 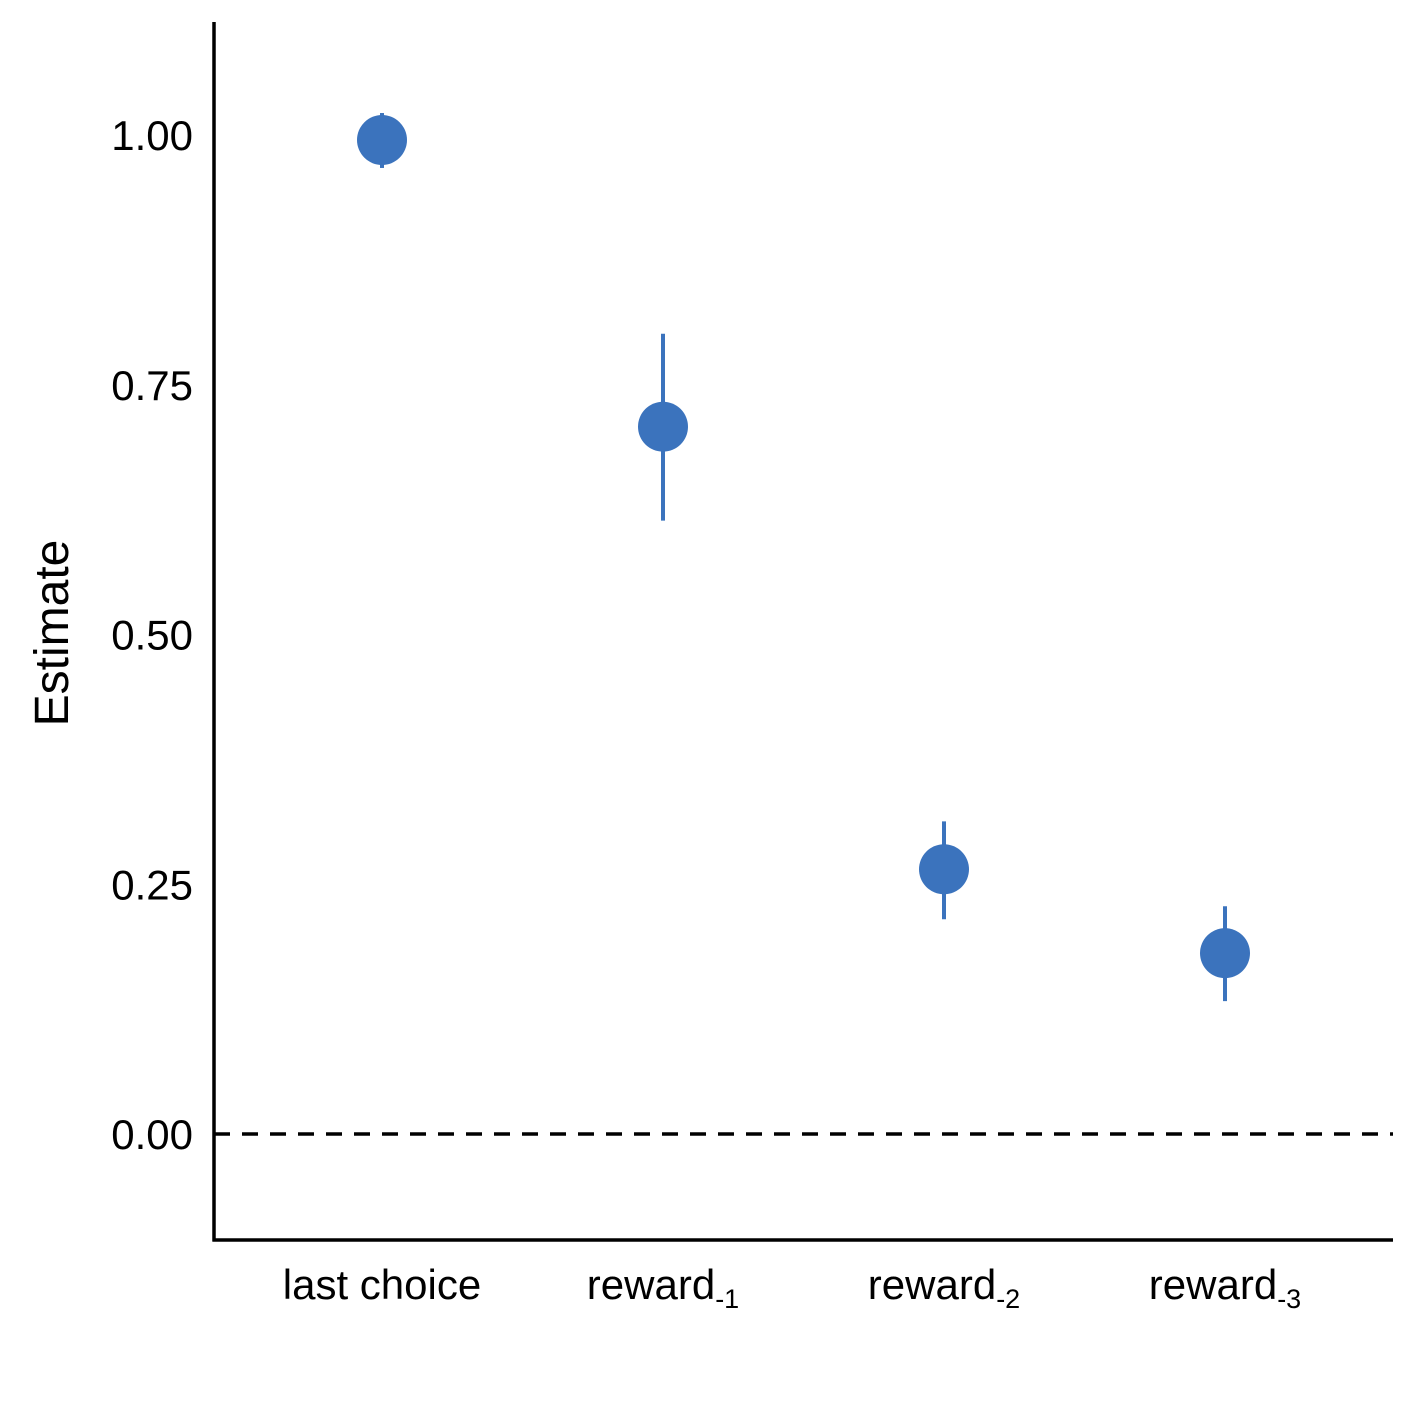 I want to click on x-tick-label: reward-1, so click(x=663, y=1287).